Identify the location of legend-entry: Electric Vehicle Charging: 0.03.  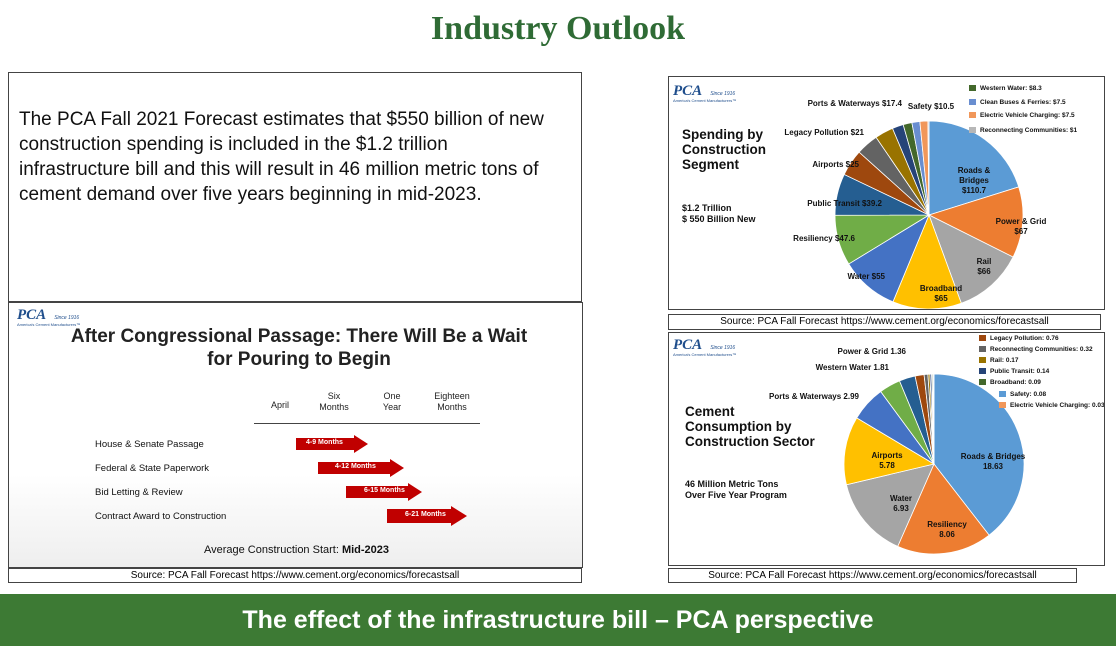
(1052, 405).